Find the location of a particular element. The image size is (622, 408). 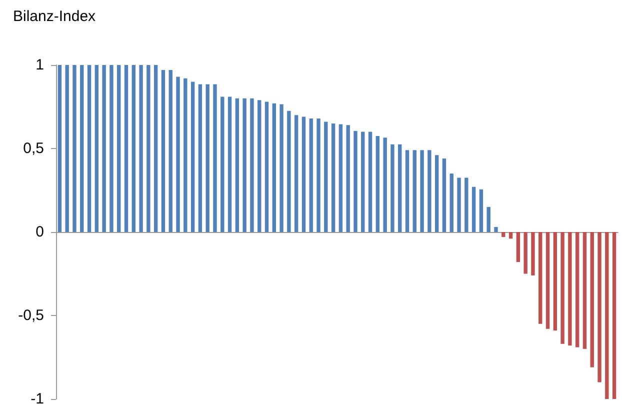

chart-title: Bilanz-Index is located at coordinates (54, 16).